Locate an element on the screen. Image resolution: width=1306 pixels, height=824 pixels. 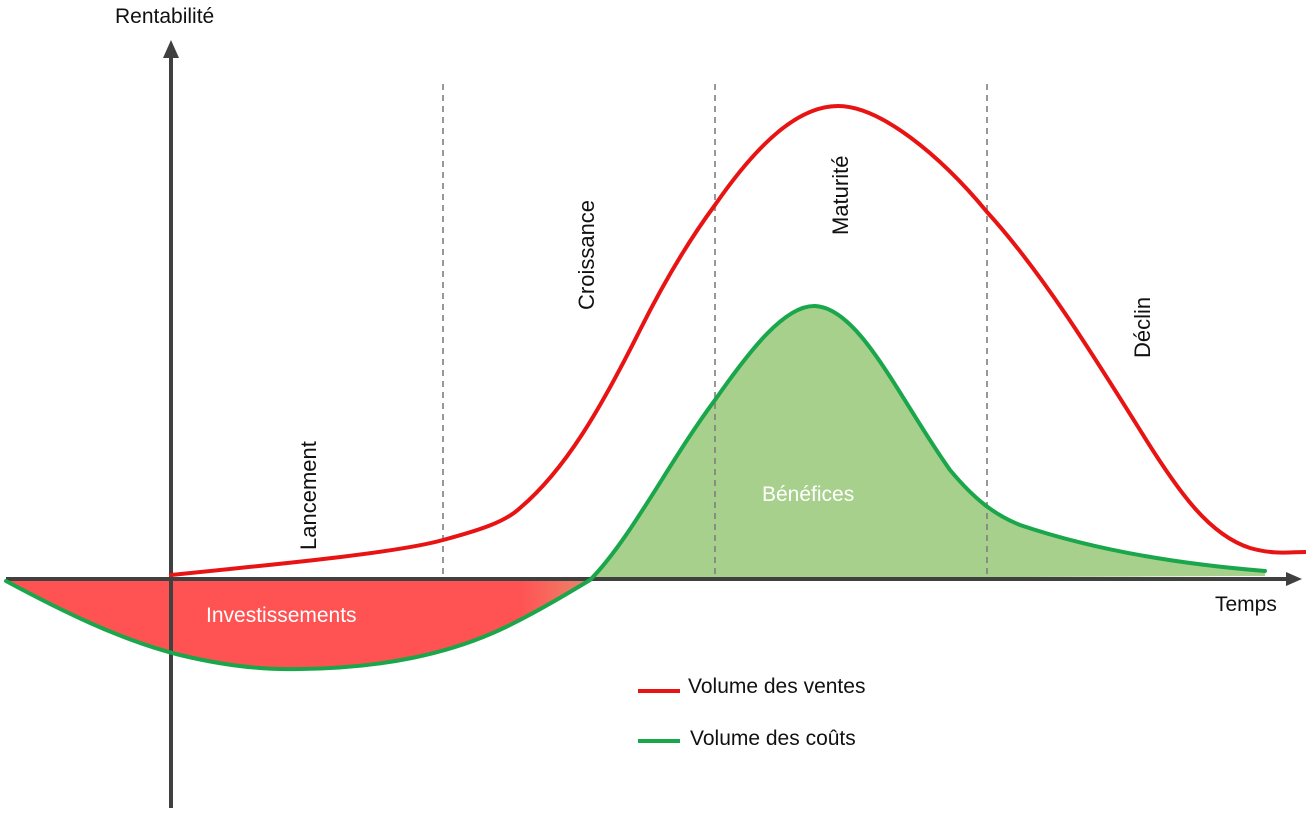
y-axis-title: Rentabilité is located at coordinates (164, 16).